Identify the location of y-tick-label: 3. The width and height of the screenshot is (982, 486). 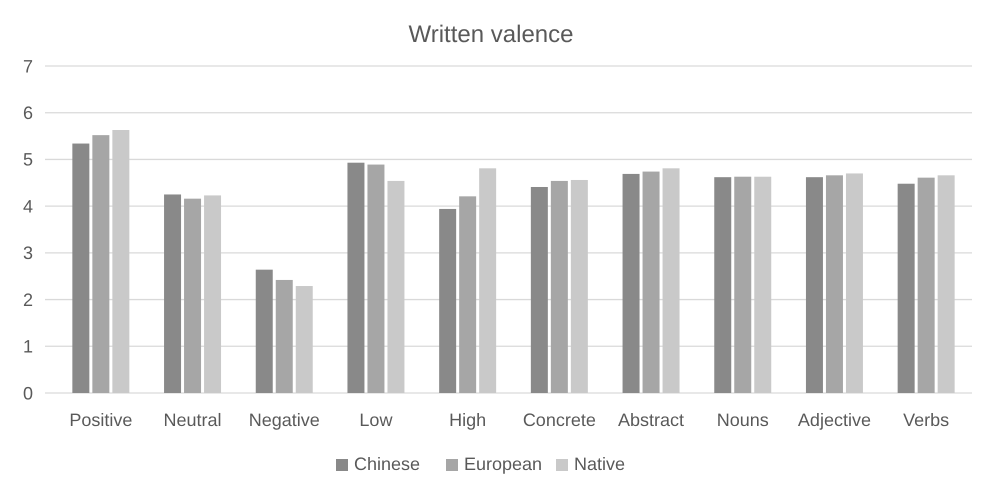
(27, 253).